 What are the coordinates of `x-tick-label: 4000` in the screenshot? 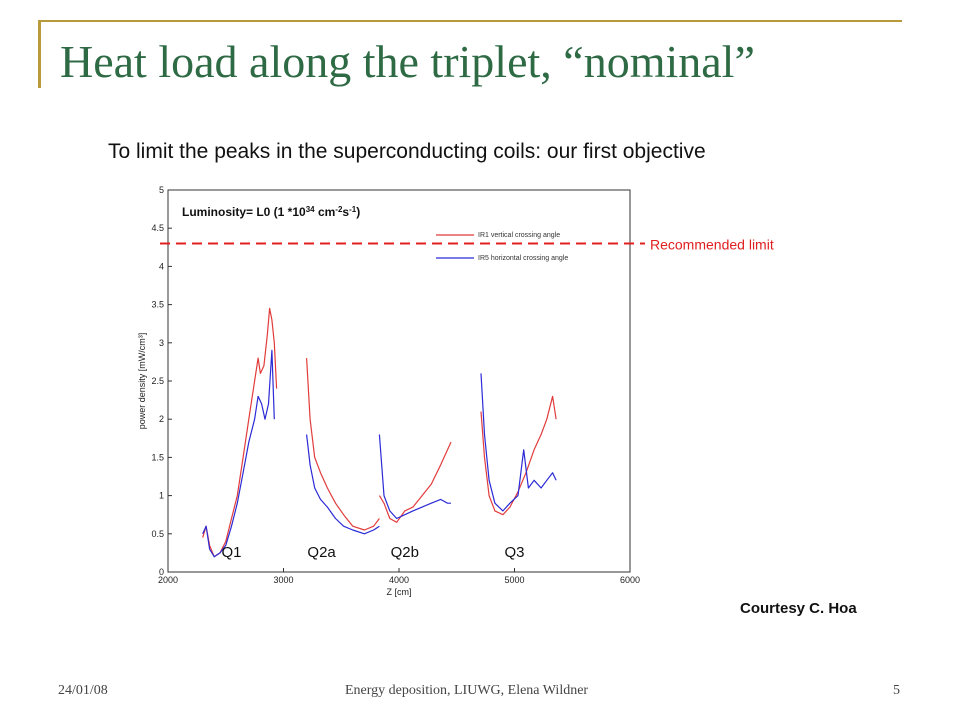 It's located at (399, 580).